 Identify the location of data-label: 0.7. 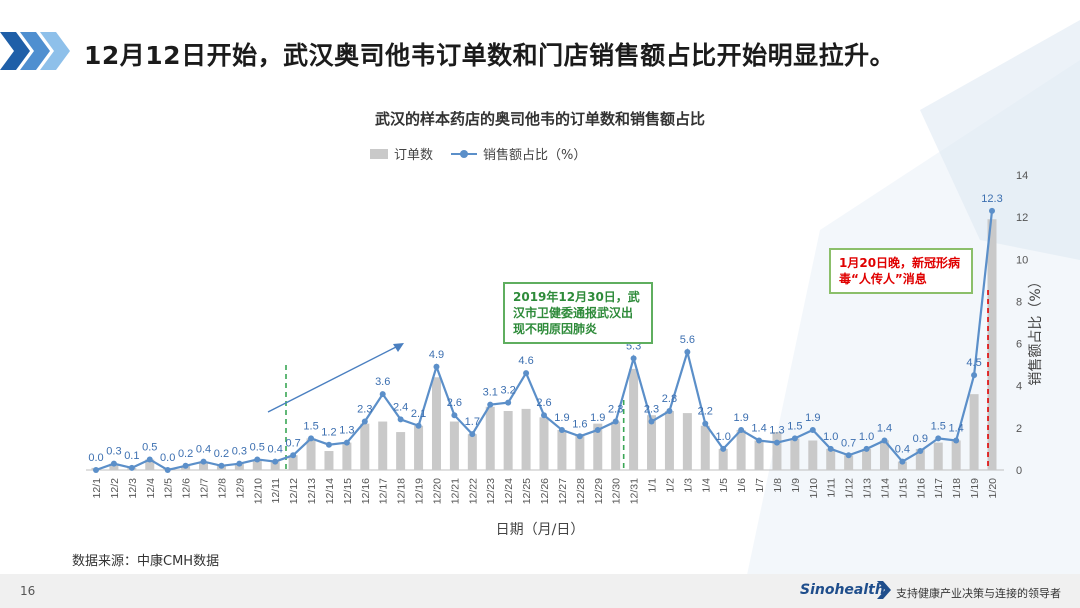
(848, 443).